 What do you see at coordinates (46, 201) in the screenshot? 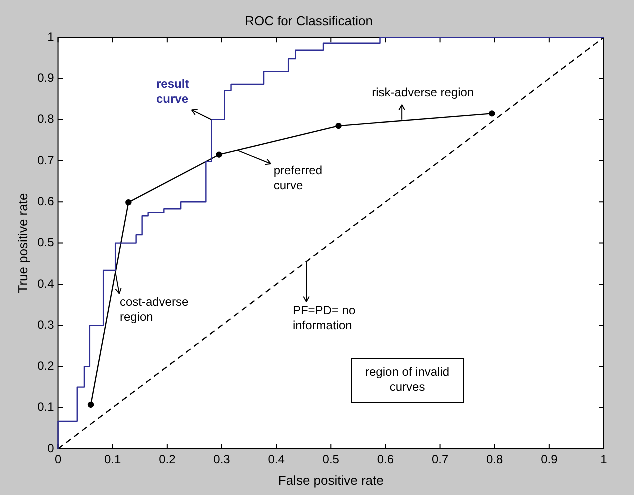
I see `y-tick-label: 0.6` at bounding box center [46, 201].